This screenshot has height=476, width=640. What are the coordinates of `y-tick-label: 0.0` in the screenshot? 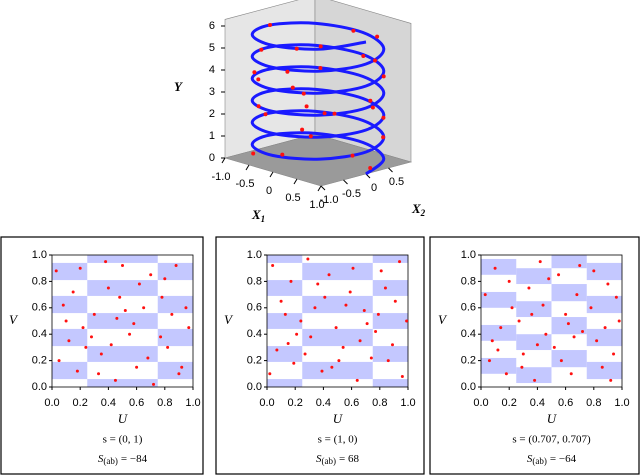 It's located at (254, 387).